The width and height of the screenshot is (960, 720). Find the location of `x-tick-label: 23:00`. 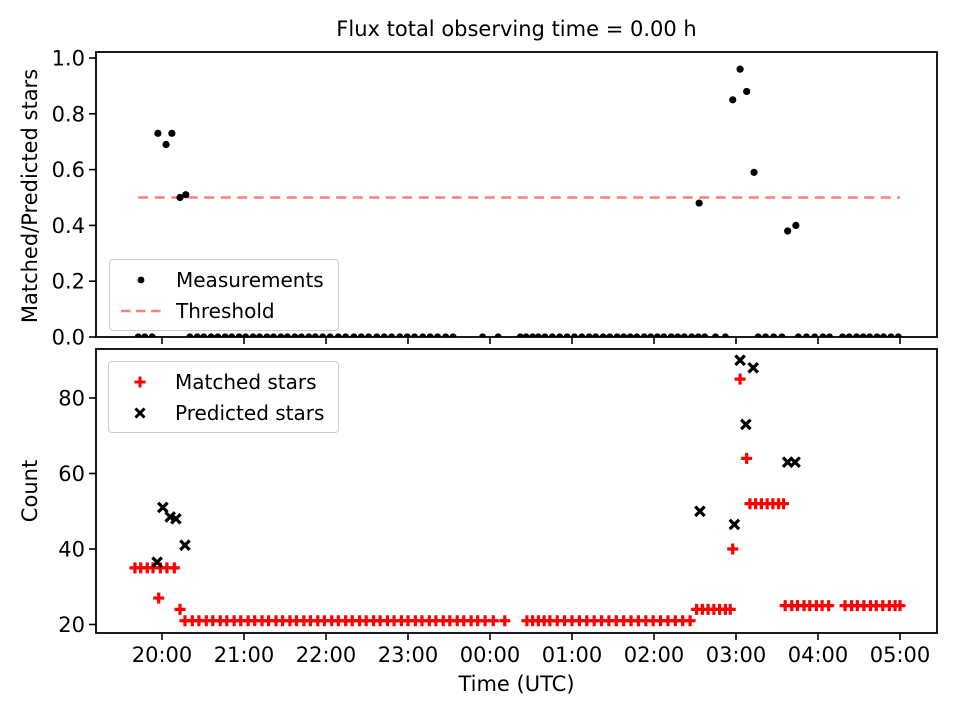

x-tick-label: 23:00 is located at coordinates (408, 655).